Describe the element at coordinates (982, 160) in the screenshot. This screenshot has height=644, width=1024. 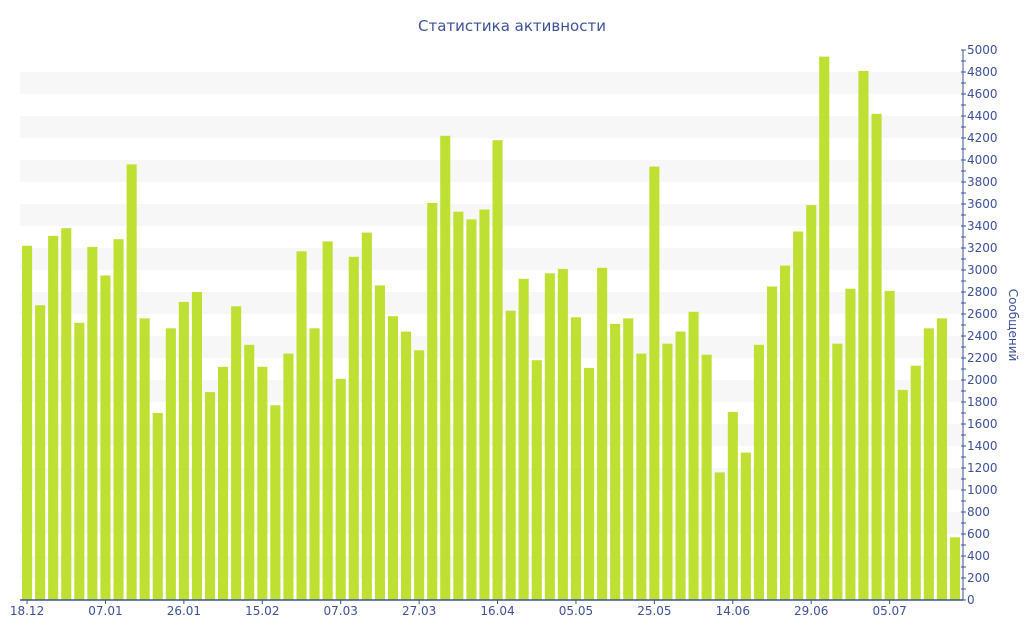
I see `y-tick-label: 4000` at that location.